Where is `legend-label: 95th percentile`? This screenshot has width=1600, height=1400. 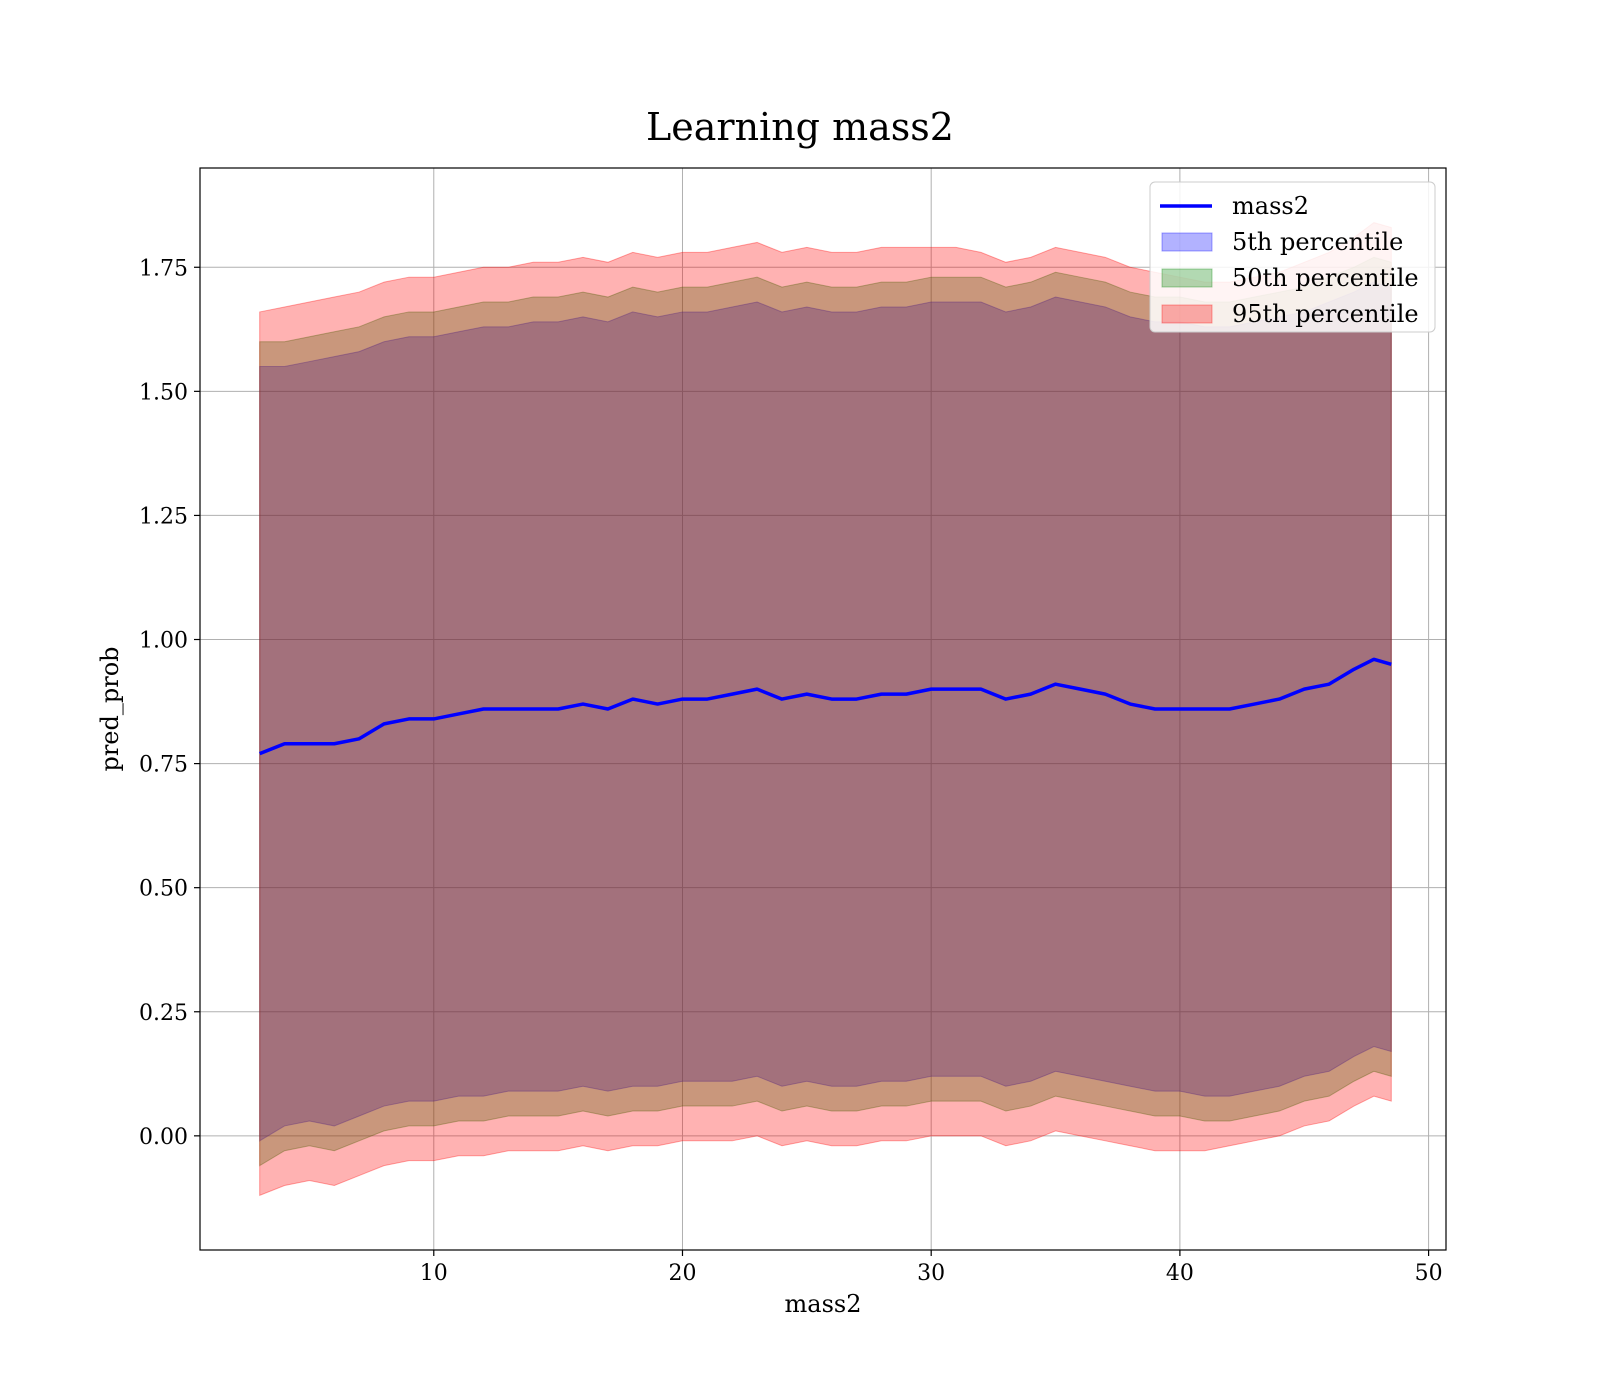
legend-label: 95th percentile is located at coordinates (1325, 314).